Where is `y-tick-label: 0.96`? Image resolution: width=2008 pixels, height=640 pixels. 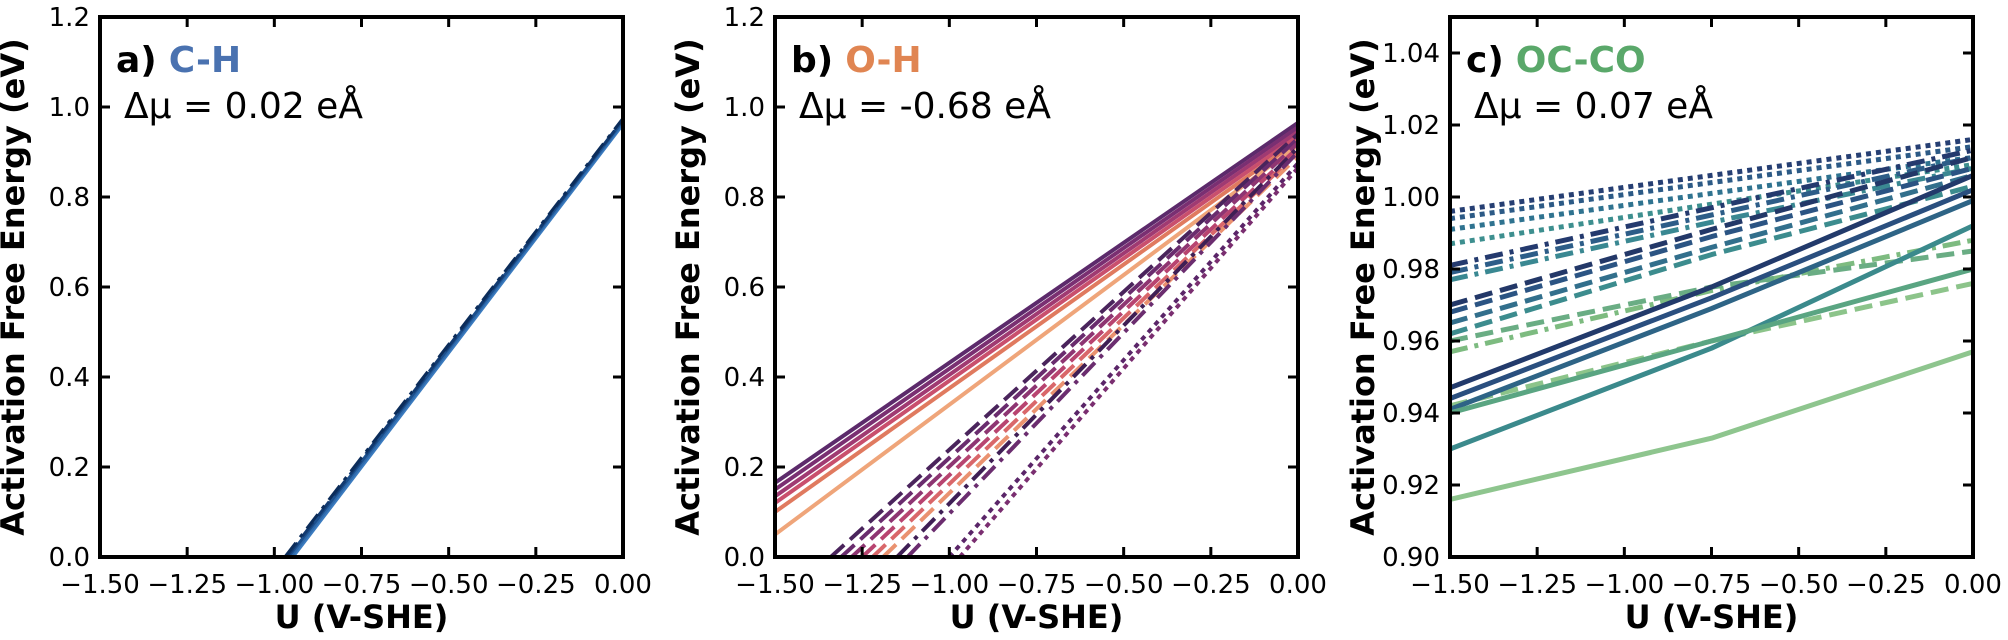 y-tick-label: 0.96 is located at coordinates (1411, 342).